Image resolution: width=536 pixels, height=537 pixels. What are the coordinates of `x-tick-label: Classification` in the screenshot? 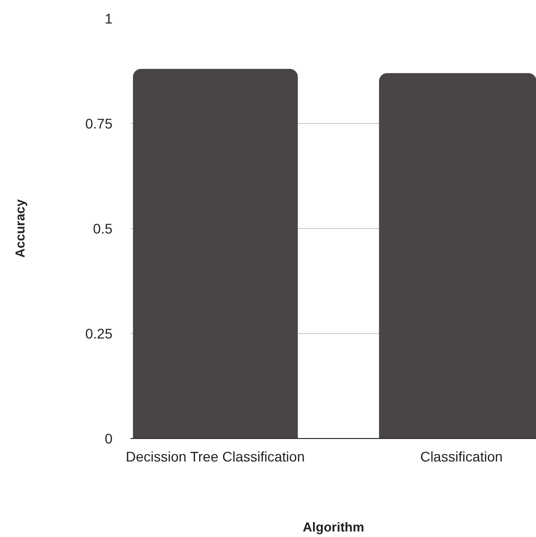 It's located at (461, 456).